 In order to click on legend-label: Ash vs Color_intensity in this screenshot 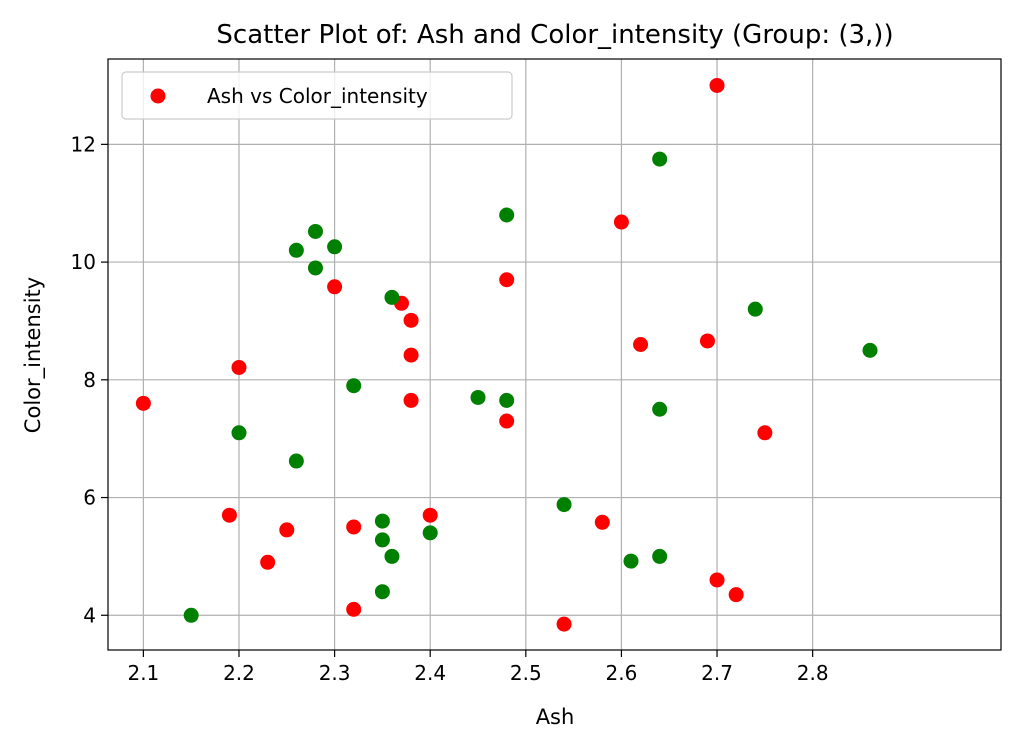, I will do `click(317, 96)`.